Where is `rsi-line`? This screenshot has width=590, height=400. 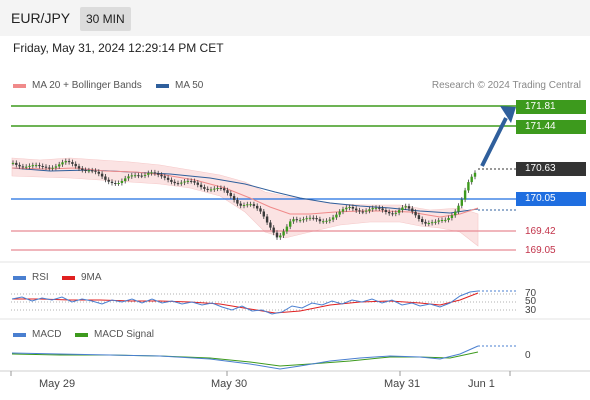 rsi-line is located at coordinates (245, 302).